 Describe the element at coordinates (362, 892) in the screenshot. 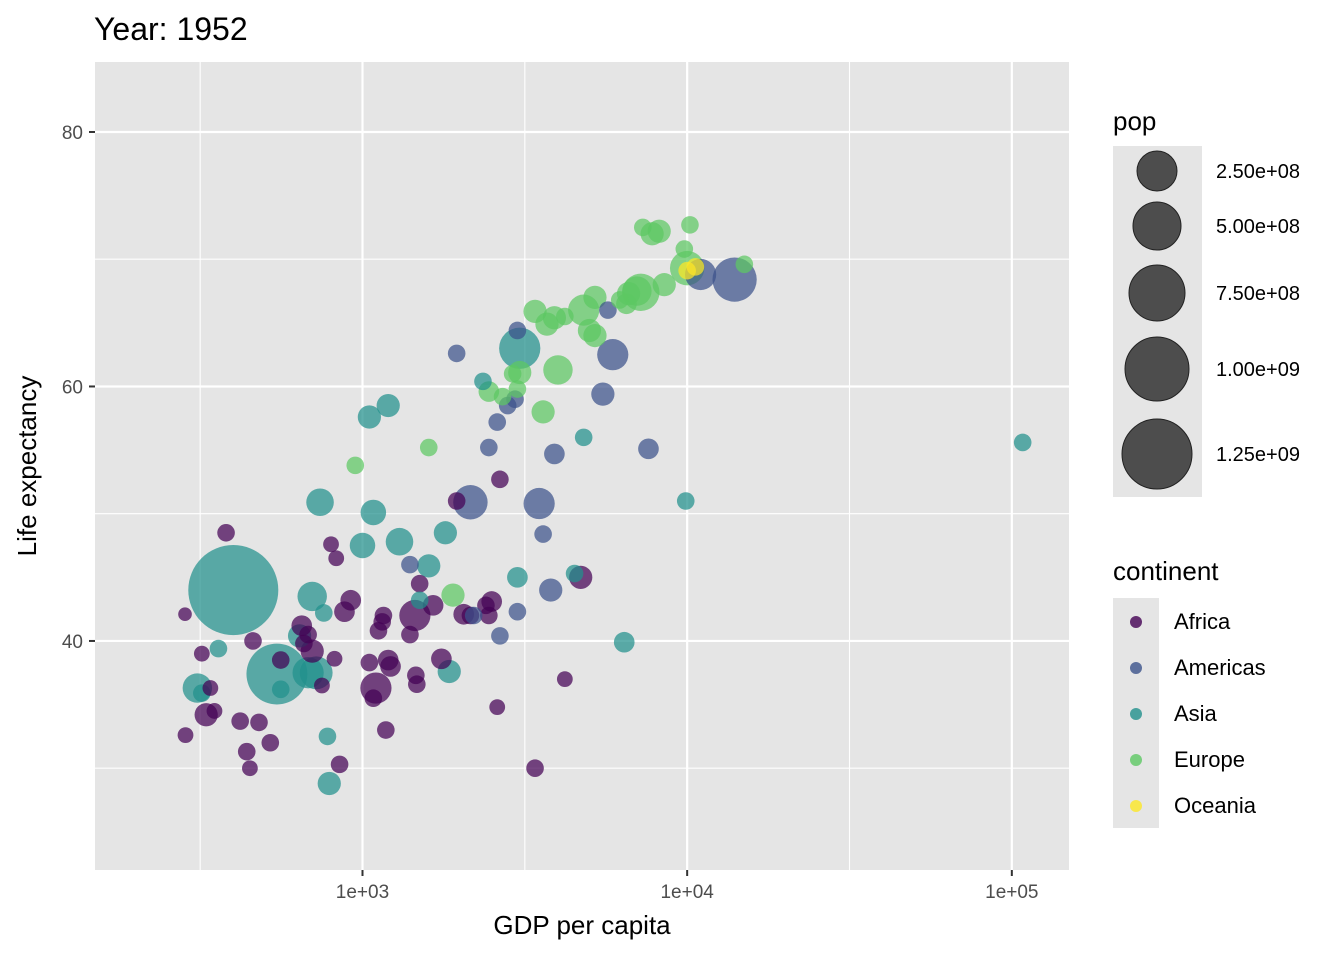

I see `x-tick-label: 1e+03` at that location.